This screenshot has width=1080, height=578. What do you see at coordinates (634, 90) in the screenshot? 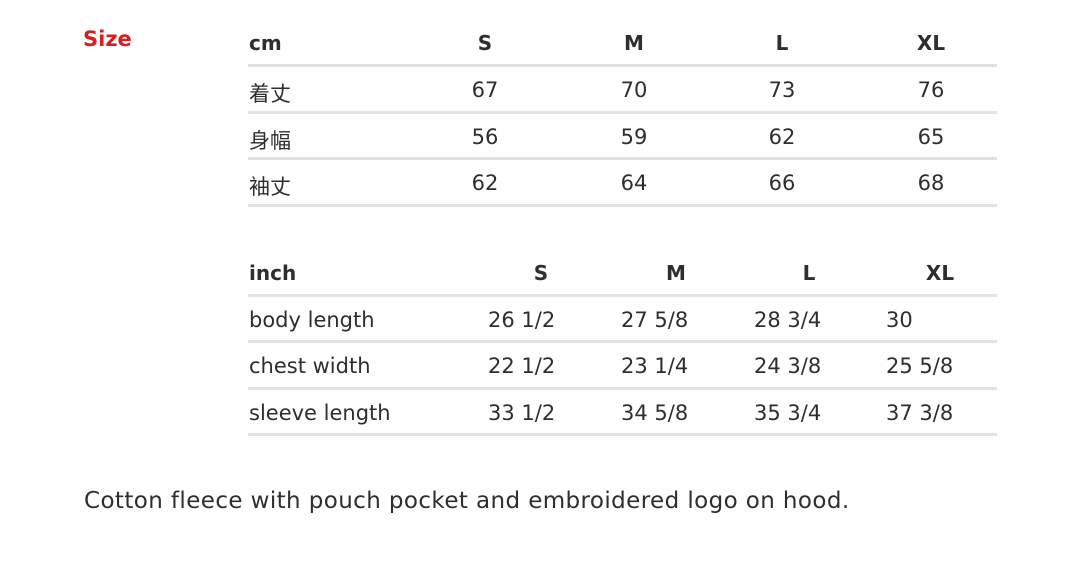
I see `measurement-value: 70` at bounding box center [634, 90].